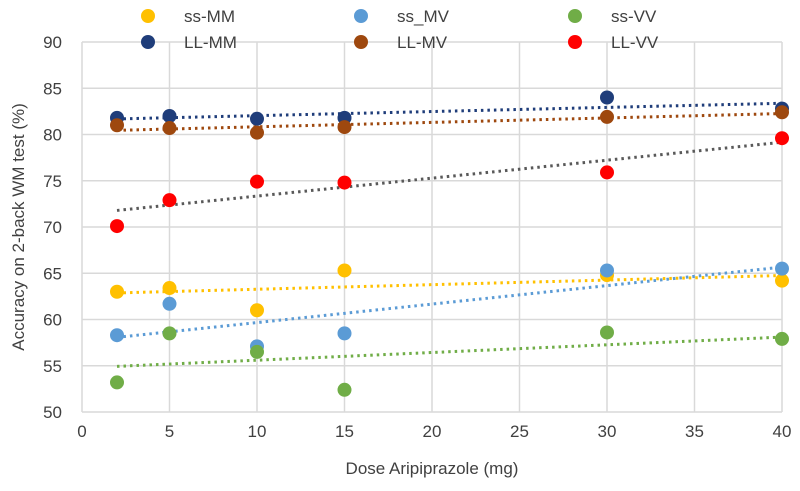  I want to click on y-tick-label: 90, so click(52, 42).